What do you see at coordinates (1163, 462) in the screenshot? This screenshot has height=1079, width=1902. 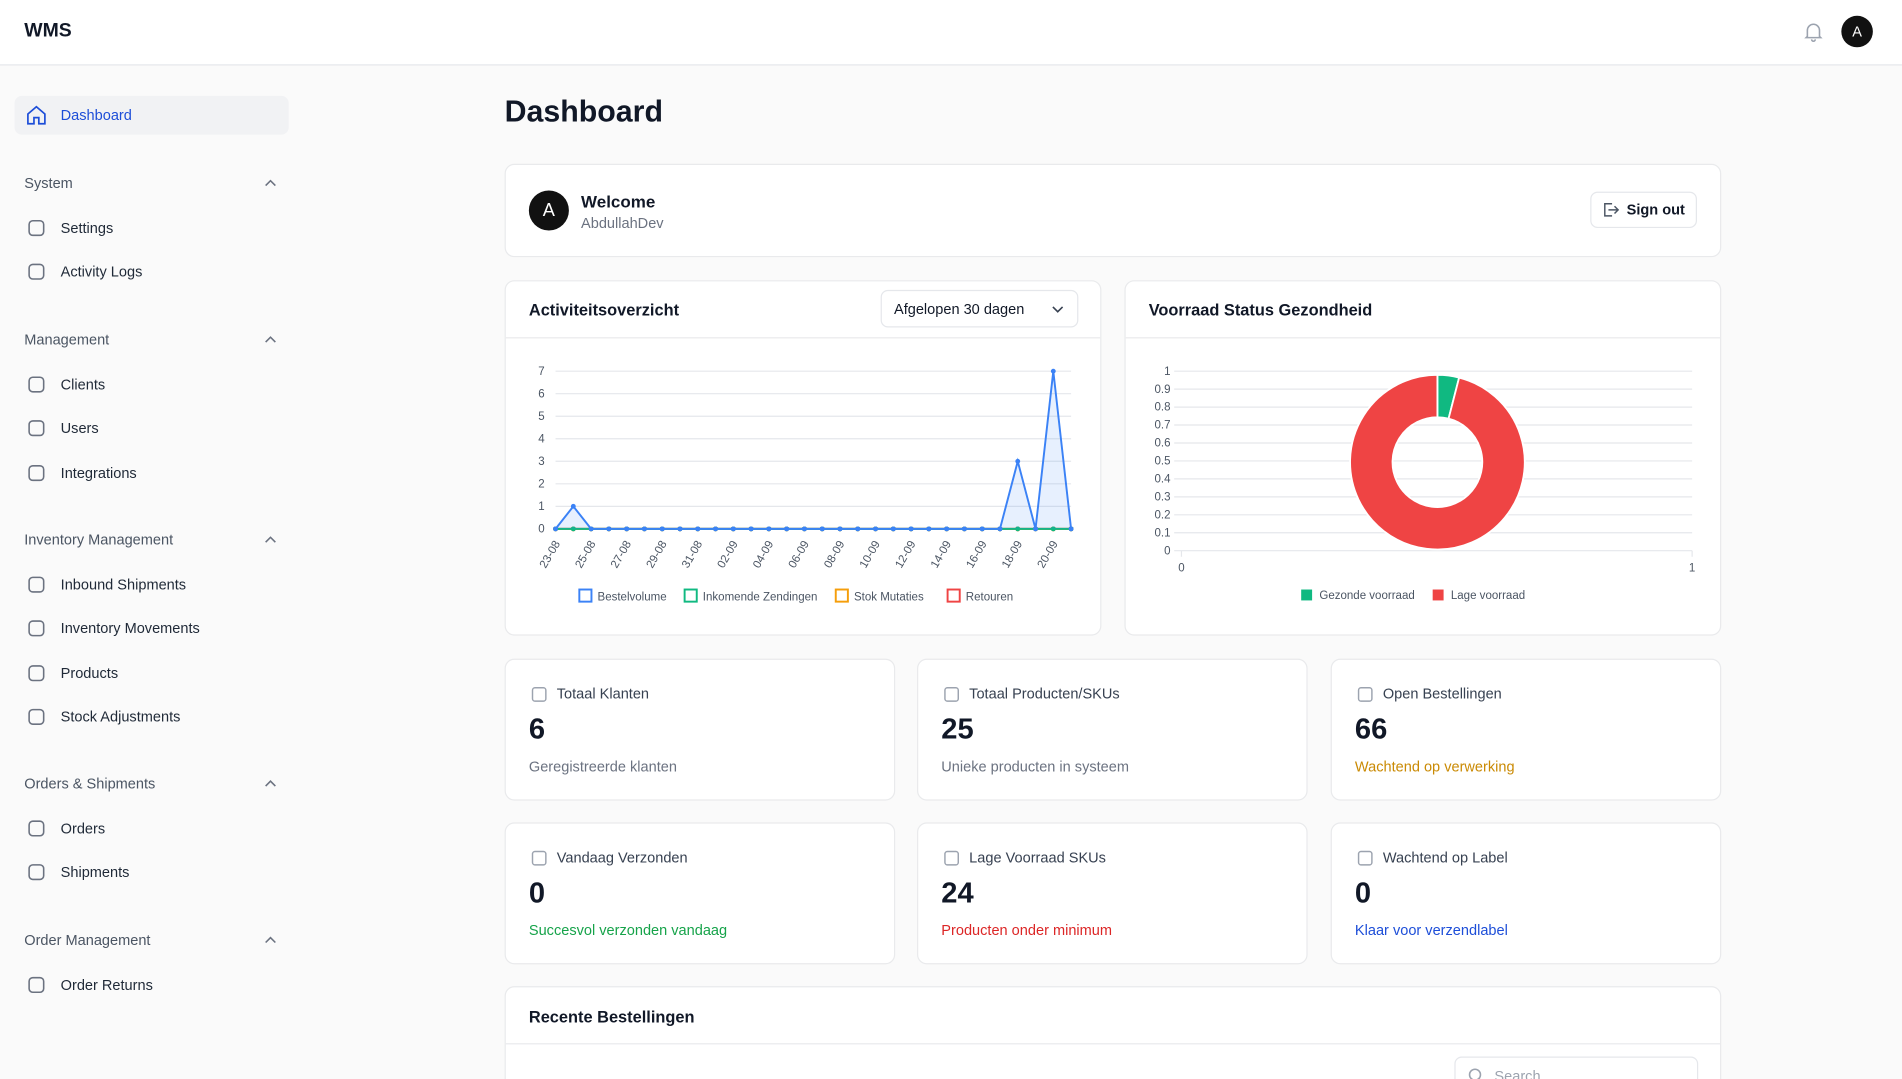 I see `y-tick-label: 0.5` at bounding box center [1163, 462].